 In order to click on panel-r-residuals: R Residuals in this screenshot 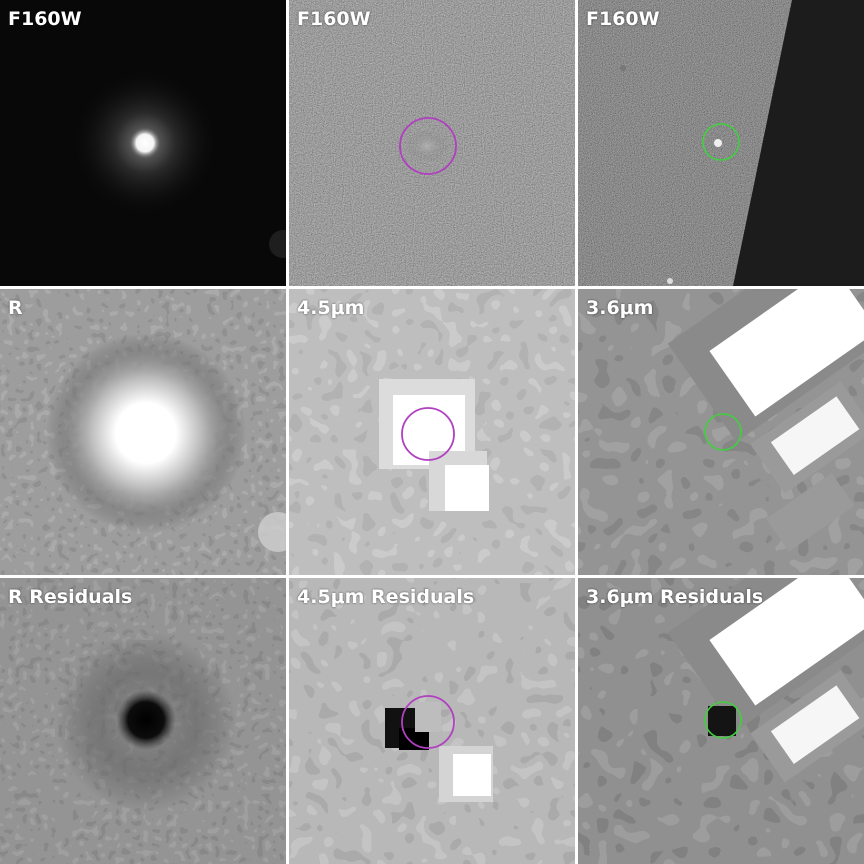, I will do `click(143, 721)`.